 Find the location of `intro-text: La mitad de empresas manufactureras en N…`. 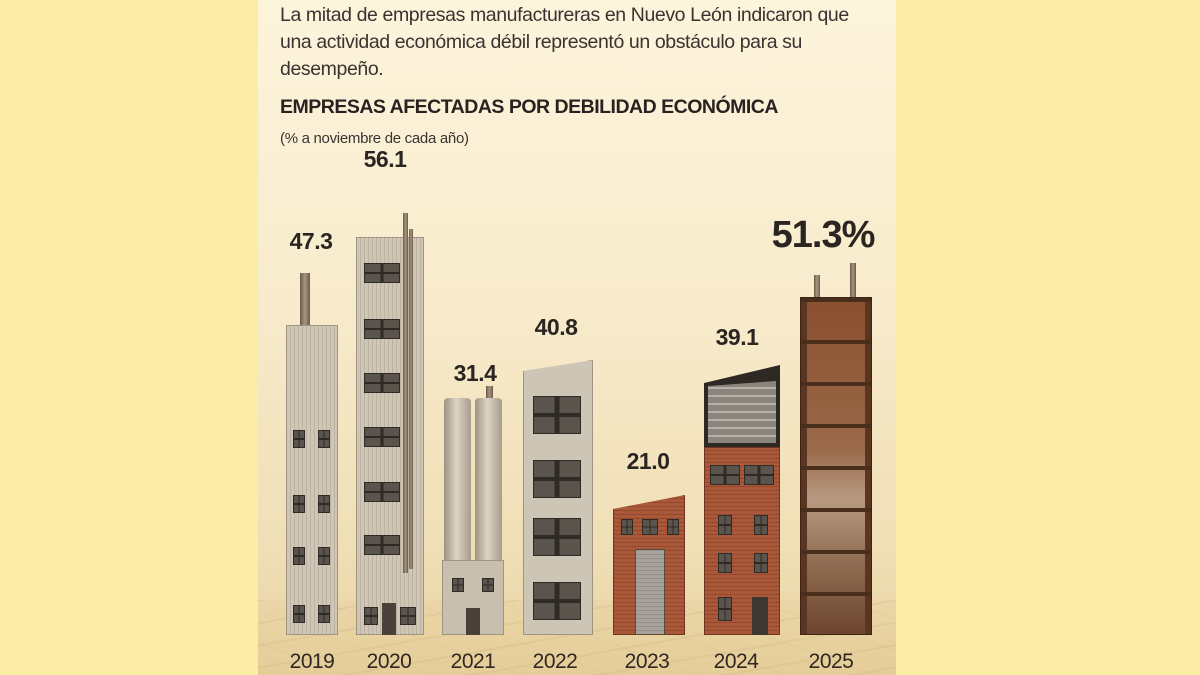

intro-text: La mitad de empresas manufactureras en N… is located at coordinates (564, 42).